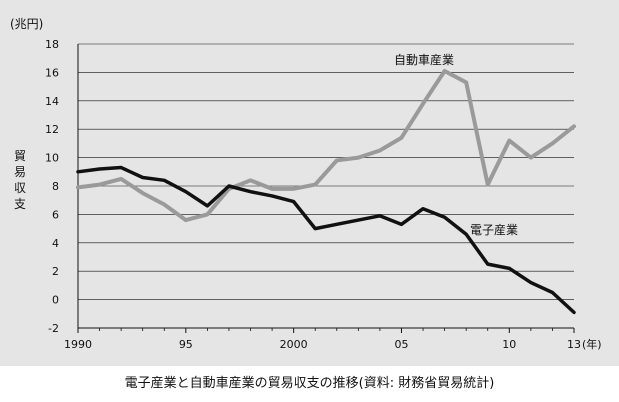 The height and width of the screenshot is (402, 619). I want to click on y-tick-label: 6, so click(55, 214).